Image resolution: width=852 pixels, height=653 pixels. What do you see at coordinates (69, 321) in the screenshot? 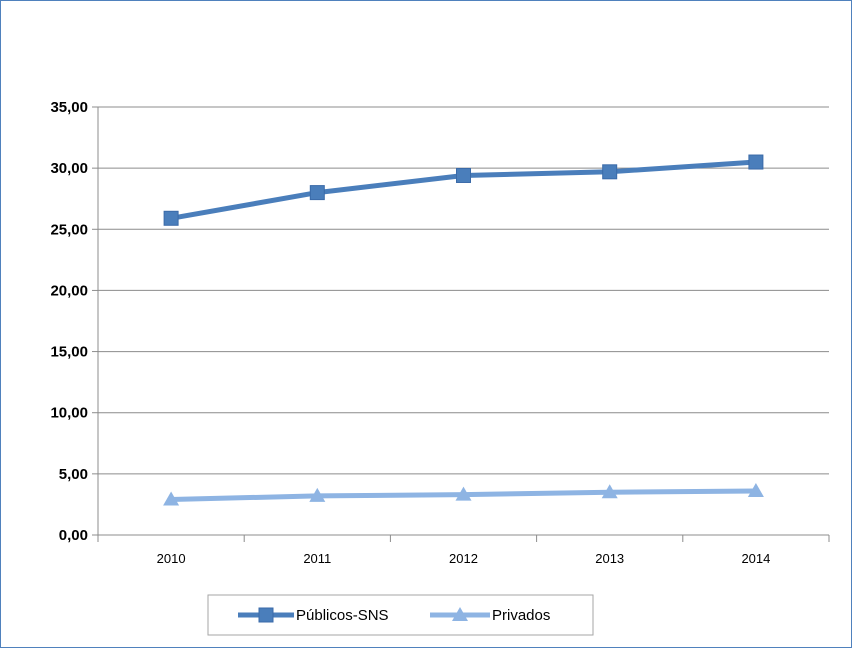
I see `y-axis-tick-labels: 0,00 5,00 10,00 15,00 20,00 25,00 30,00 35,00` at bounding box center [69, 321].